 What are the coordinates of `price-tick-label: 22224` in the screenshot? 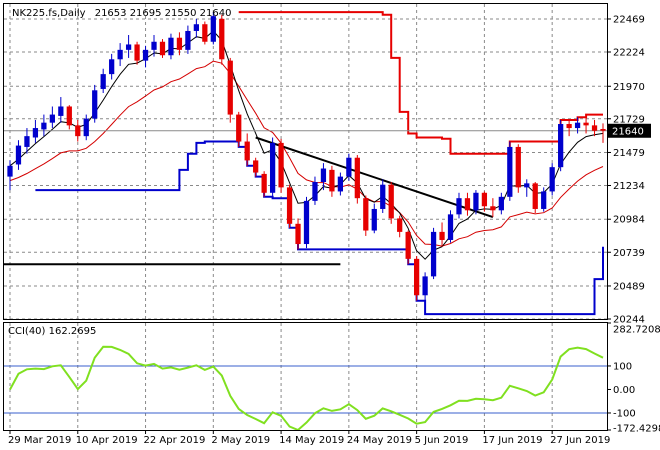 It's located at (629, 53).